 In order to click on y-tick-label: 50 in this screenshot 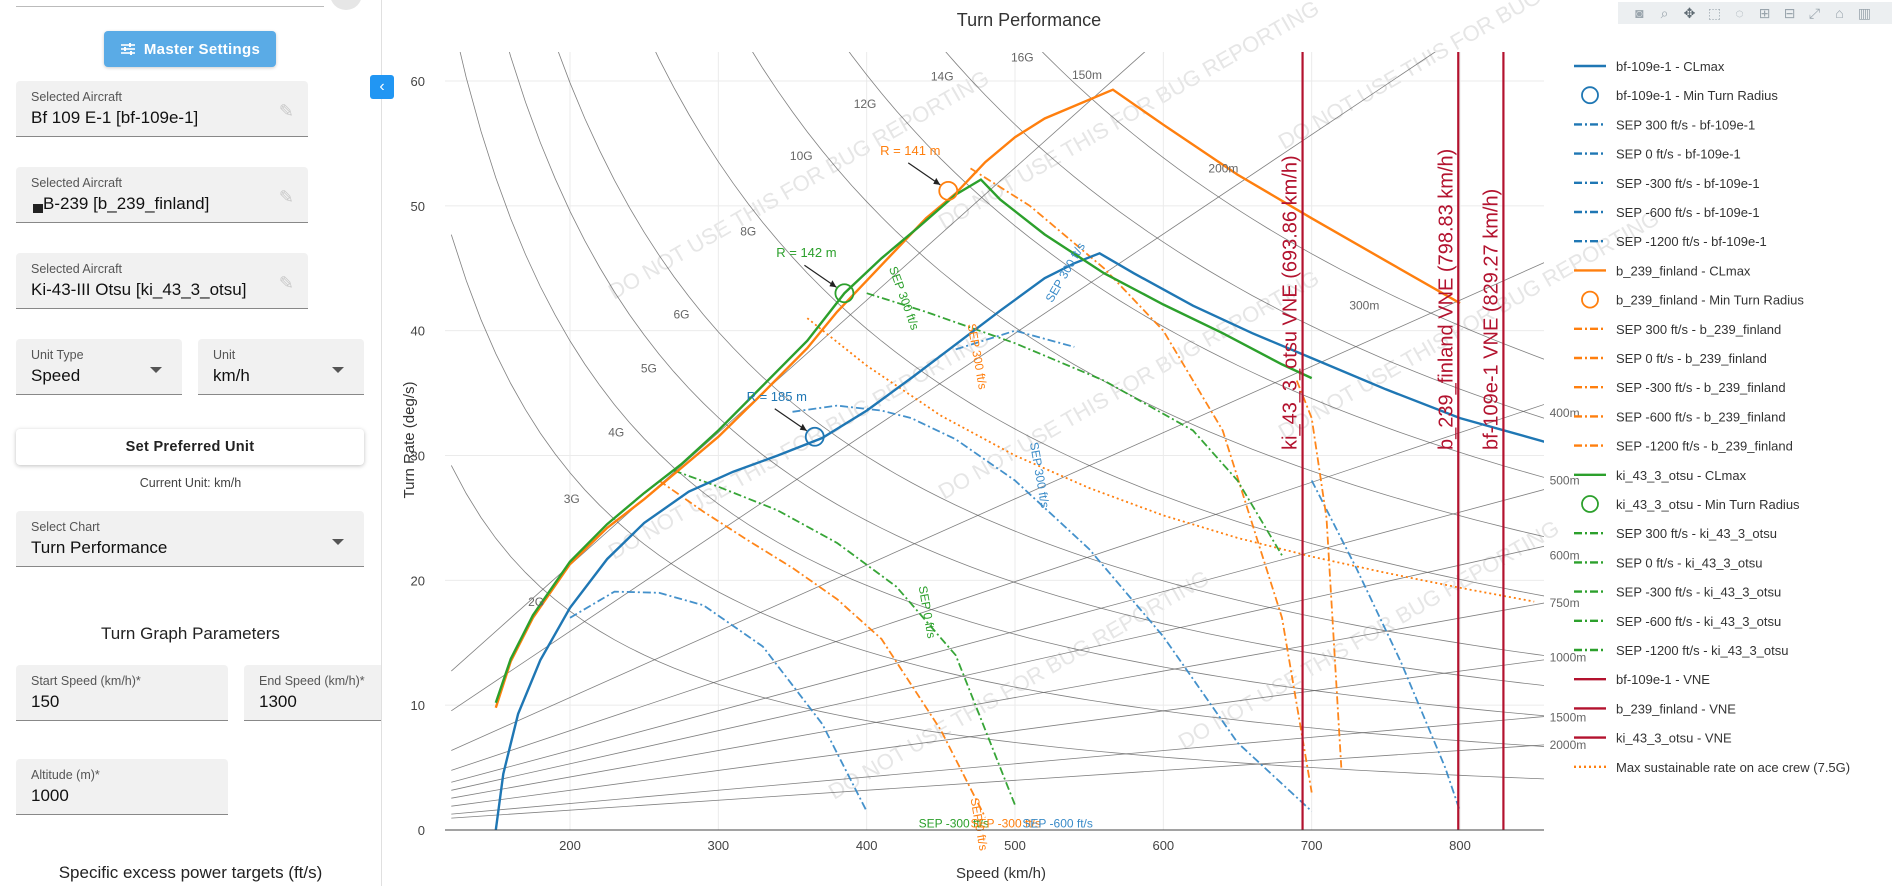, I will do `click(418, 206)`.